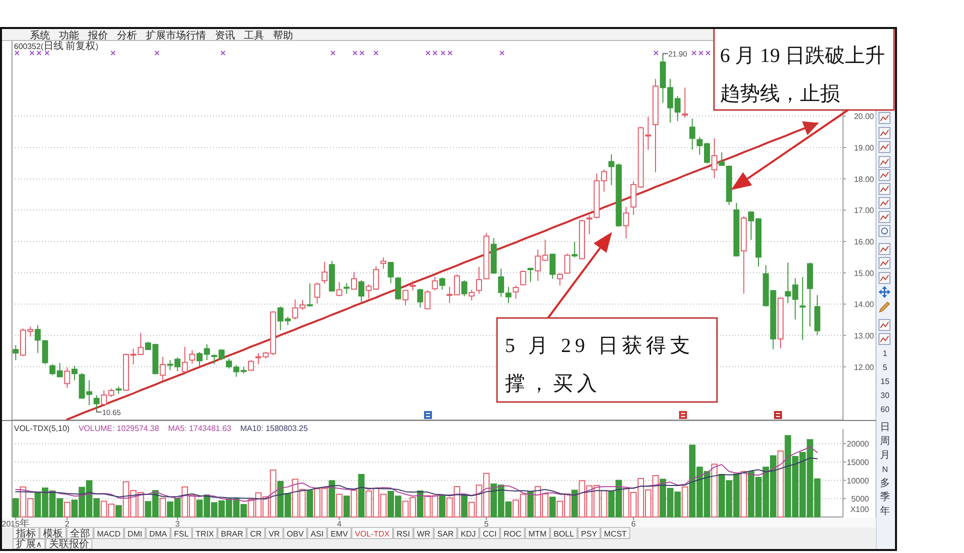 The height and width of the screenshot is (553, 964). I want to click on tab: KDJ, so click(468, 533).